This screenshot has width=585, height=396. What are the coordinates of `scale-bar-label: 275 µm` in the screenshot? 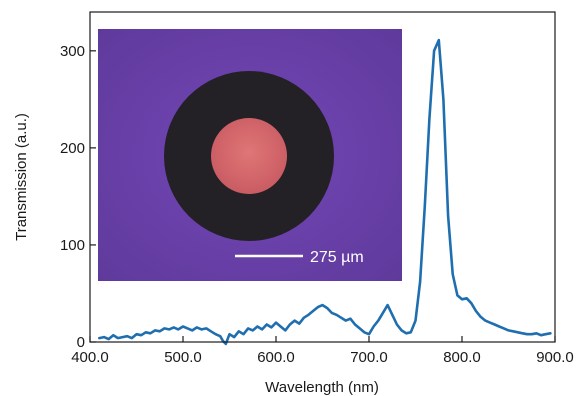 It's located at (337, 257).